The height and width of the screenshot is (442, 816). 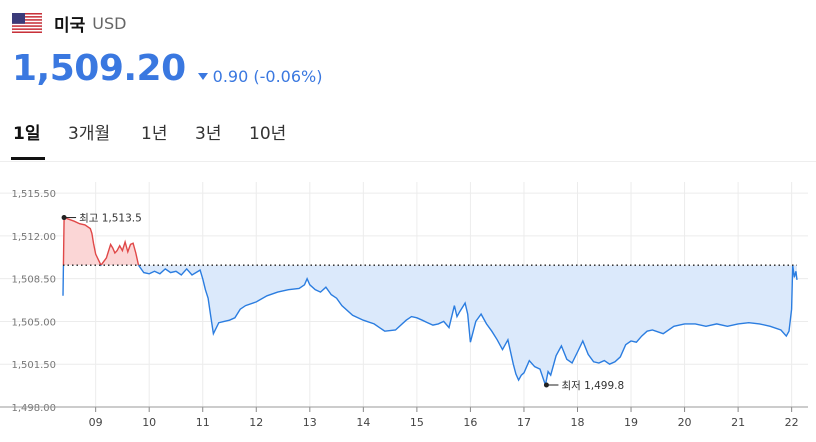 What do you see at coordinates (89, 134) in the screenshot?
I see `tab-3m: 3개월` at bounding box center [89, 134].